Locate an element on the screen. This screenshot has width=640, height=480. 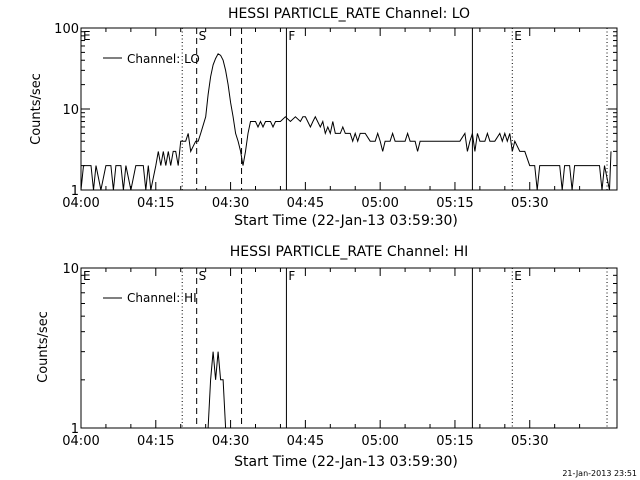
legend-label: Channel: LO is located at coordinates (163, 59).